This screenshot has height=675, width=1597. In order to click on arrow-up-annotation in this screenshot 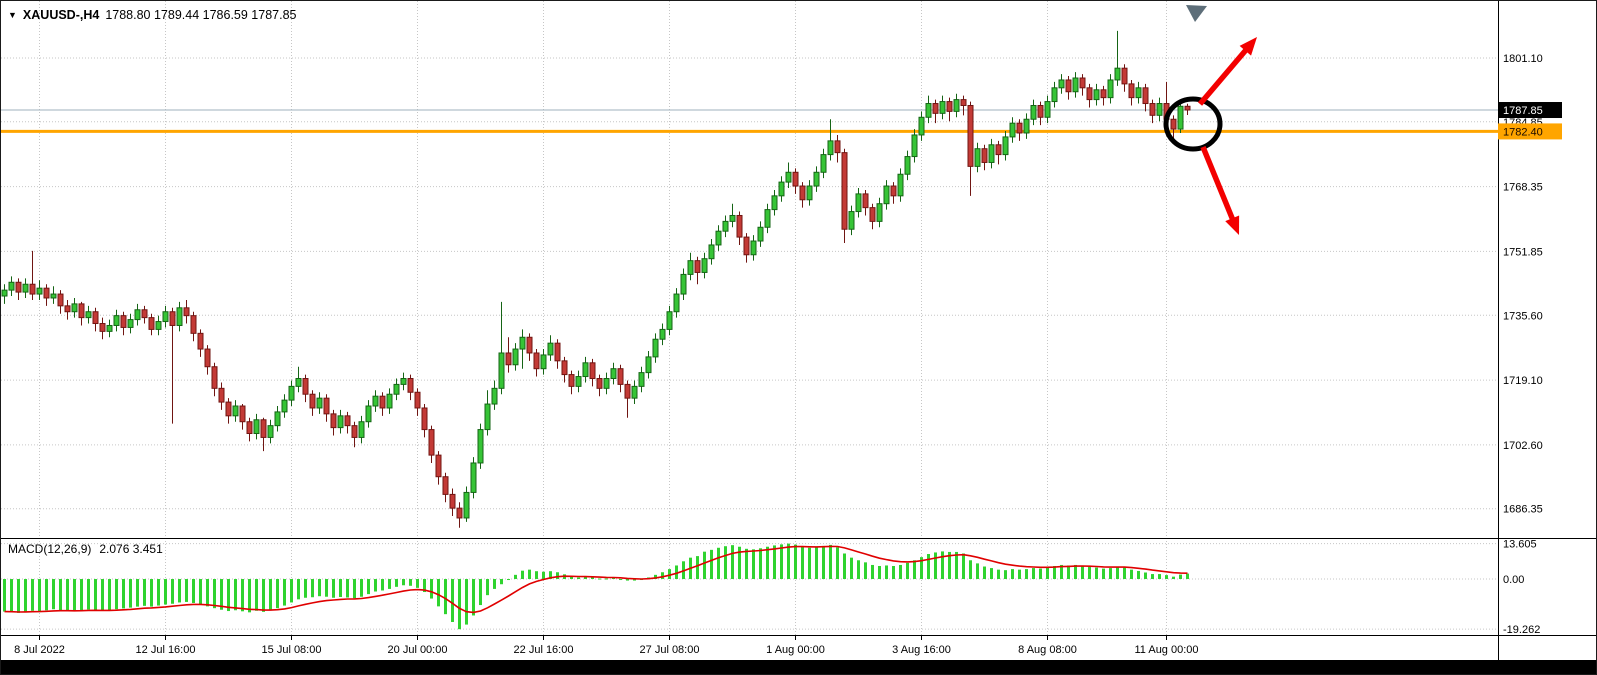, I will do `click(1227, 71)`.